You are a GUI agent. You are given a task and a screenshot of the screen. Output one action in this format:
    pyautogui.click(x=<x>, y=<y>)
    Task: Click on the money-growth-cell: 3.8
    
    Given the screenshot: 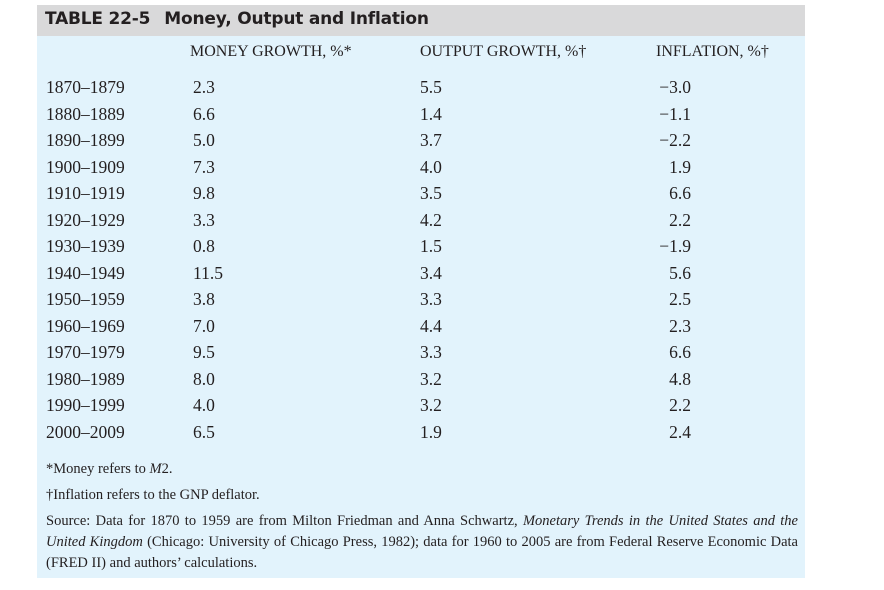 What is the action you would take?
    pyautogui.click(x=204, y=299)
    